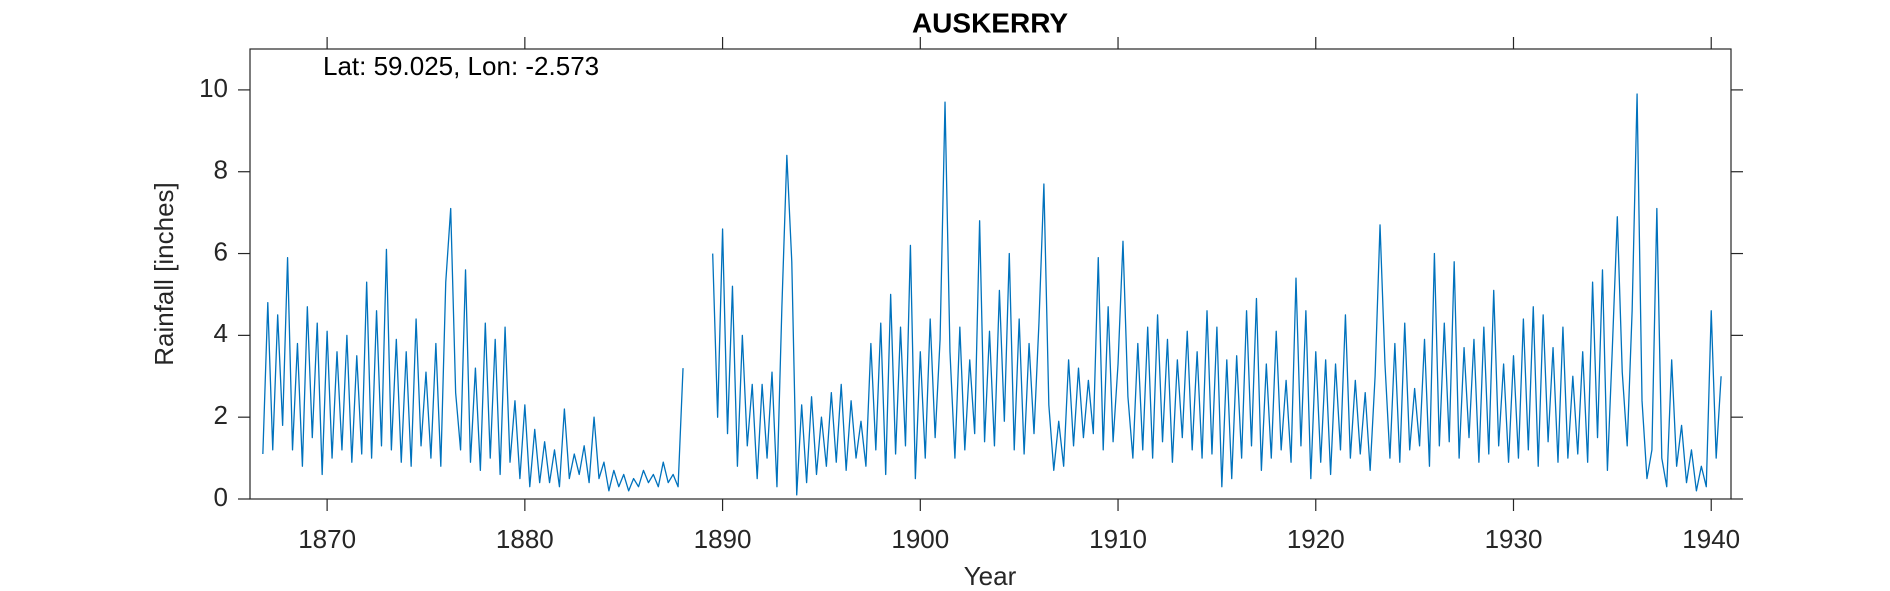  I want to click on x-tick-label: 1870, so click(327, 539).